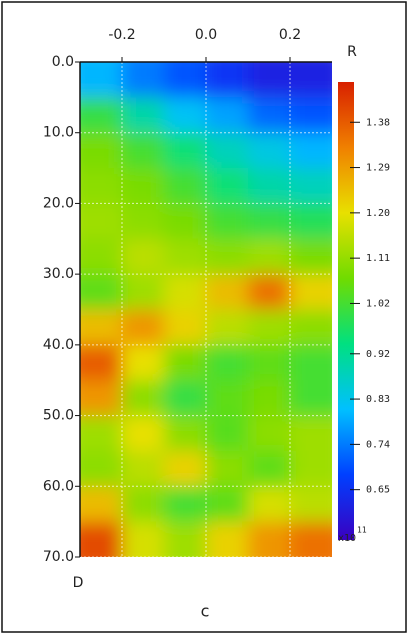  I want to click on y-tick-label: 10.0, so click(58, 133).